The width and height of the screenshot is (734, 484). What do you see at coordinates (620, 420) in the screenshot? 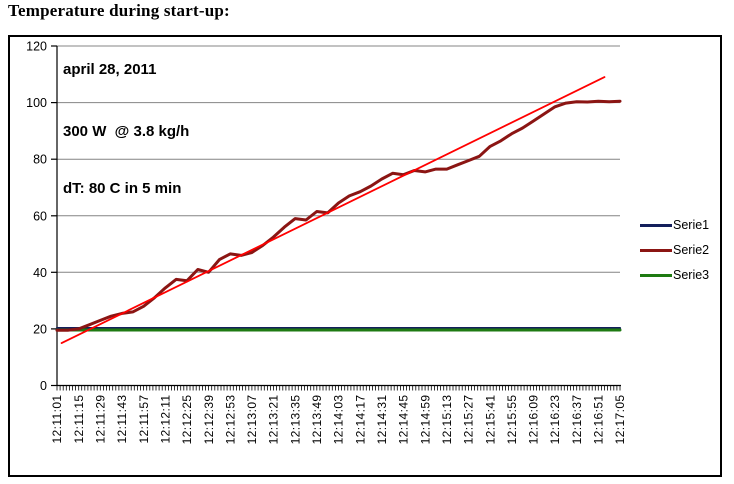
I see `svg-text: 12:17:05` at bounding box center [620, 420].